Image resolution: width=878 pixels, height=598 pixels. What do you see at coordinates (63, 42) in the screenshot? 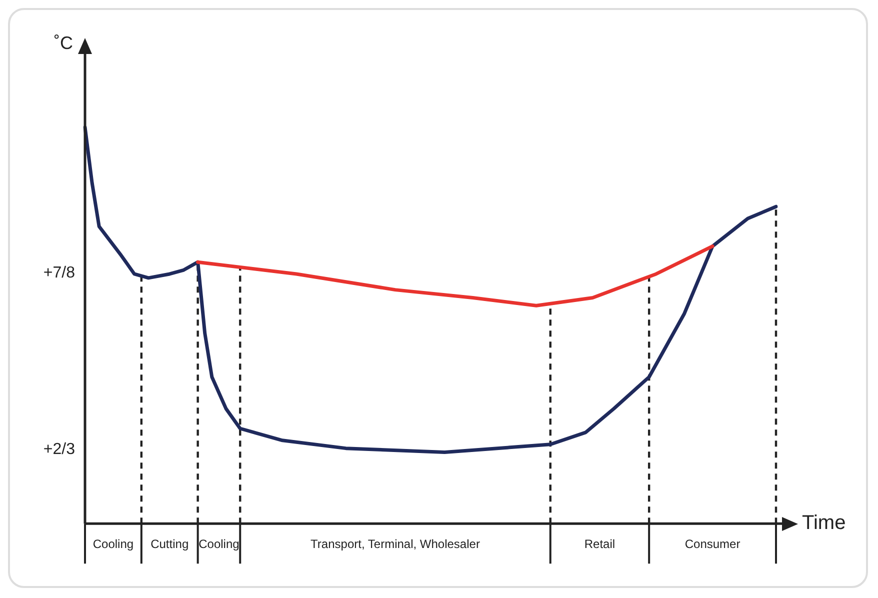
I see `y-axis-title: ˚C` at bounding box center [63, 42].